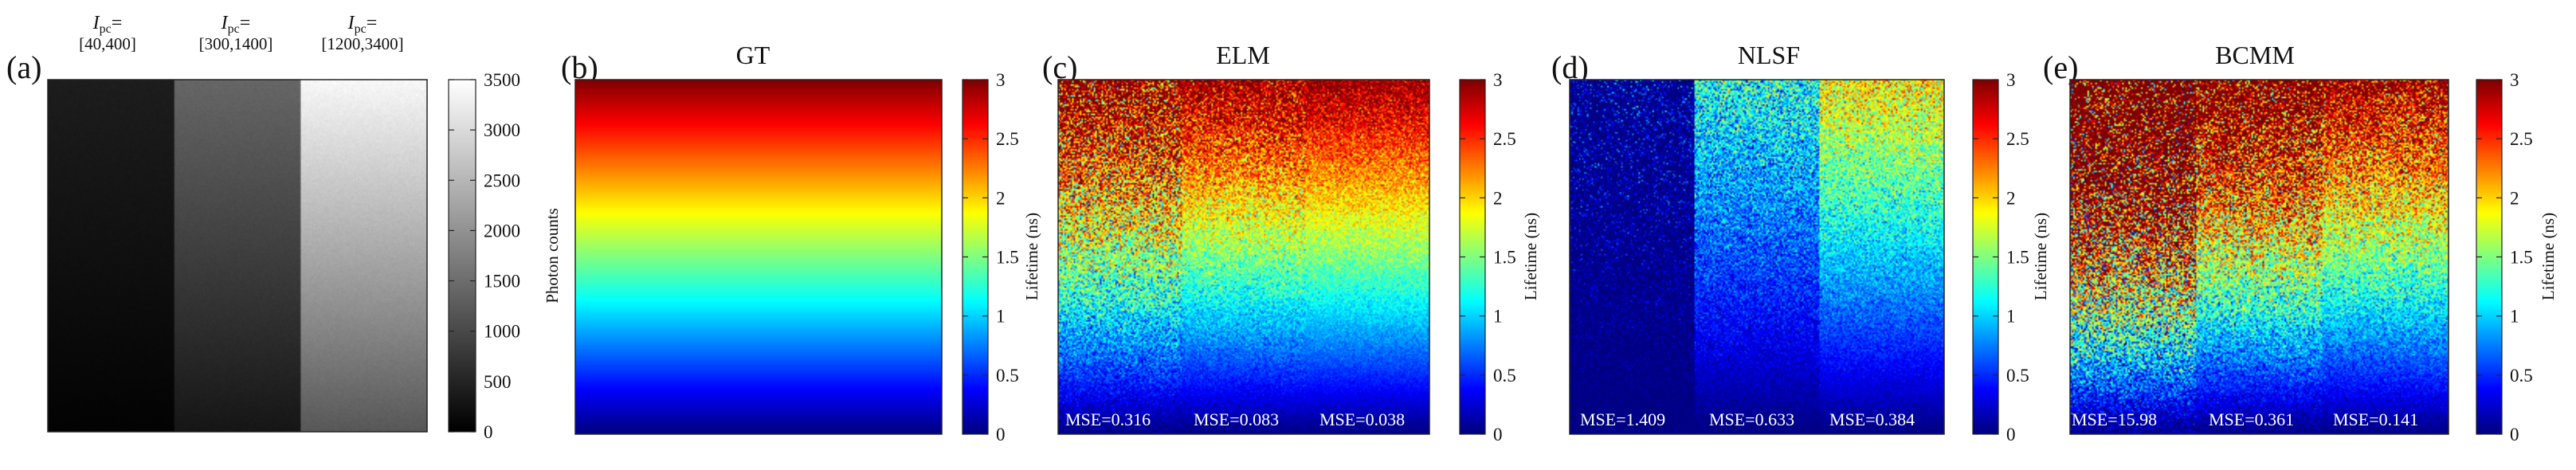  What do you see at coordinates (552, 256) in the screenshot?
I see `colorbar-a-label: Photon counts` at bounding box center [552, 256].